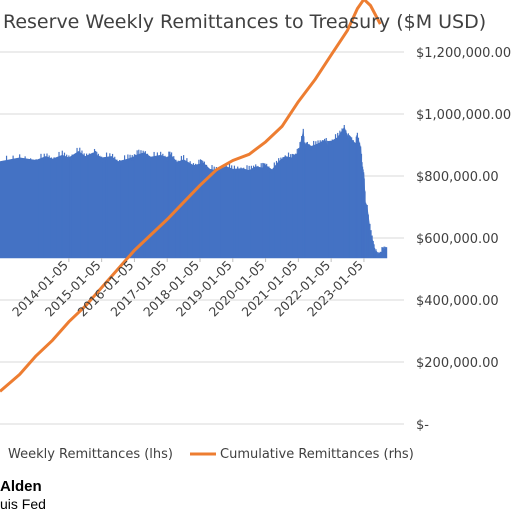  Describe the element at coordinates (422, 425) in the screenshot. I see `rhs-tick-label: $-` at that location.